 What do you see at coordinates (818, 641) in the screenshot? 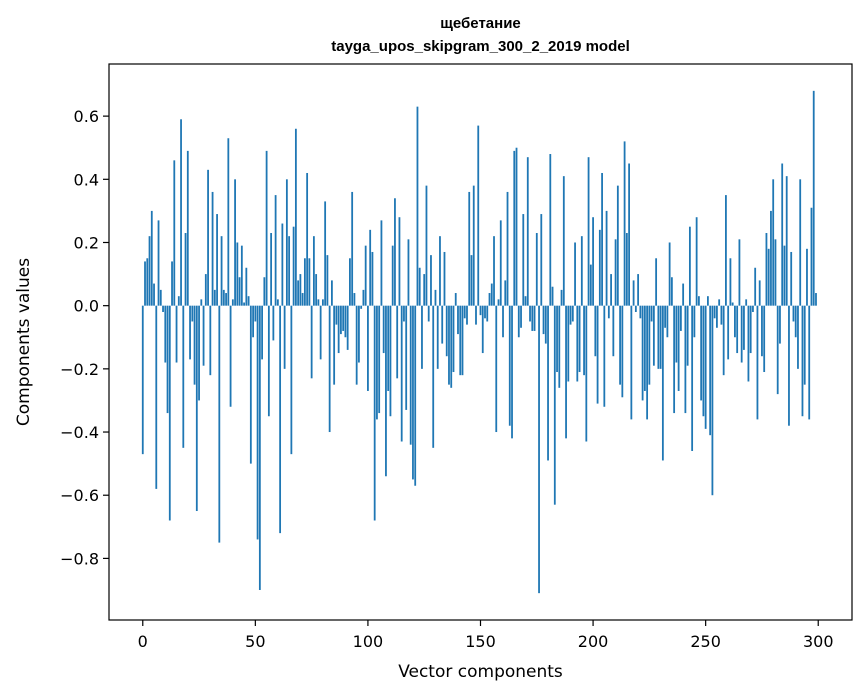
I see `x-tick-label: 300` at bounding box center [818, 641].